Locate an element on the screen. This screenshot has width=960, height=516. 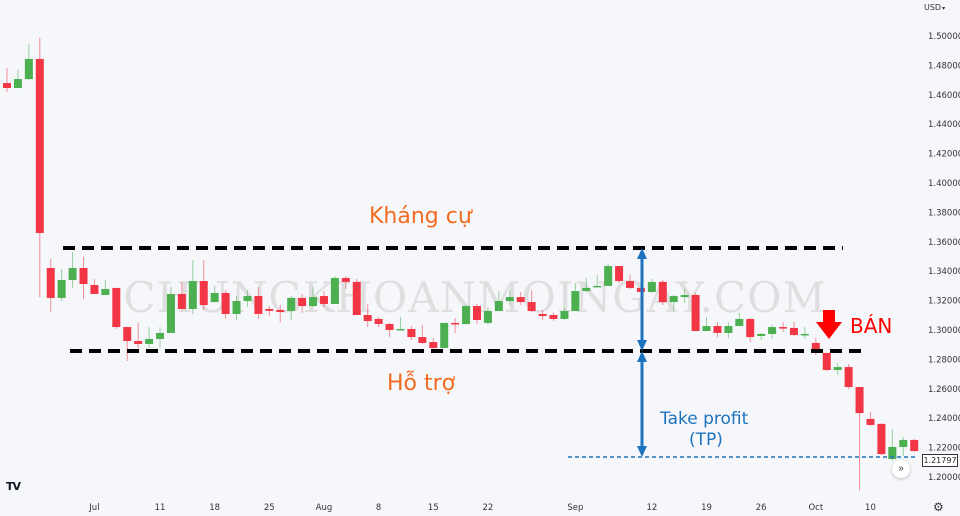
date-tick-label: 26 is located at coordinates (761, 508).